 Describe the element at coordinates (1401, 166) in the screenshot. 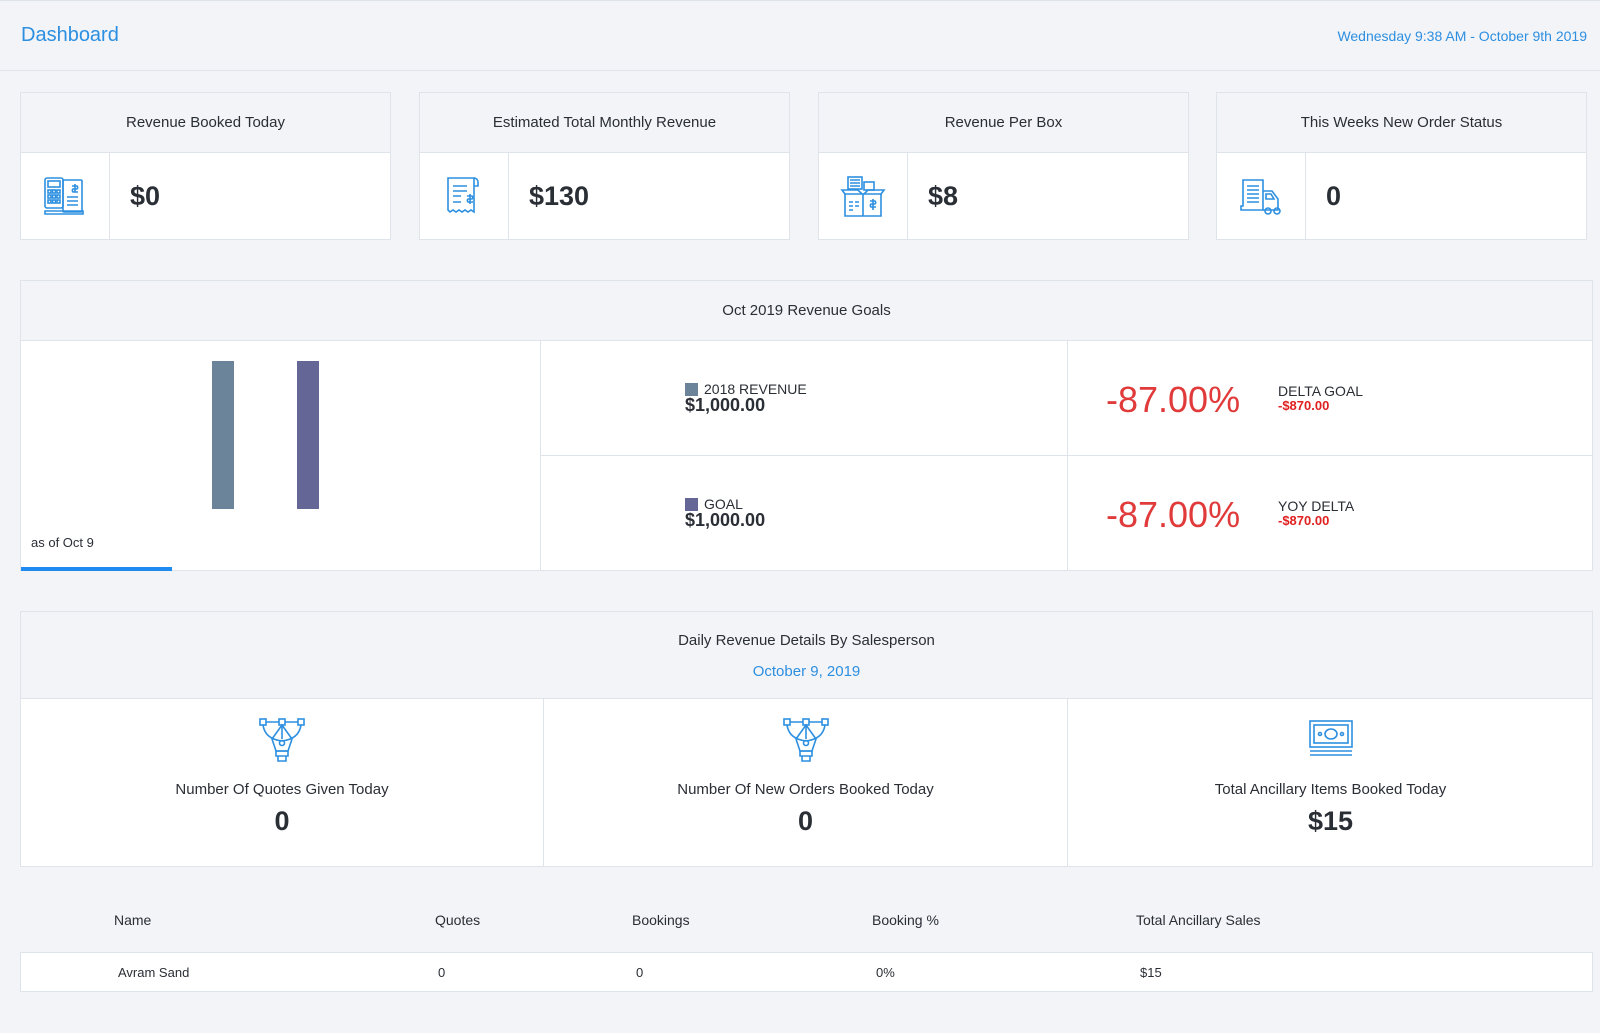

I see `card-weekly-order-status: This Weeks New Order Status 0` at that location.